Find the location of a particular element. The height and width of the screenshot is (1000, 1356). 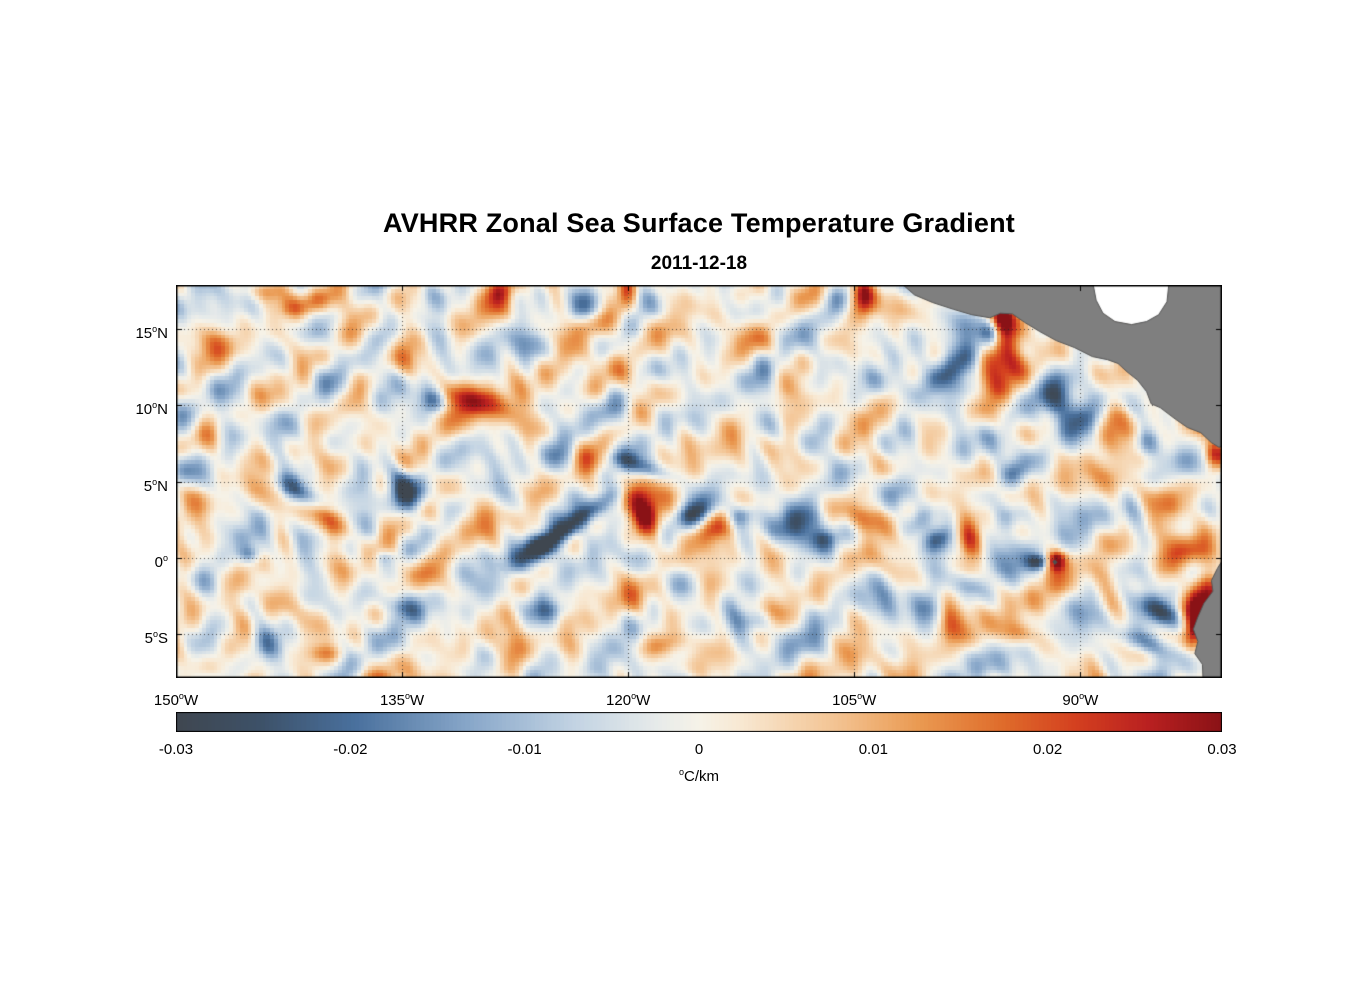

y-tick-label: 10oN is located at coordinates (151, 409).